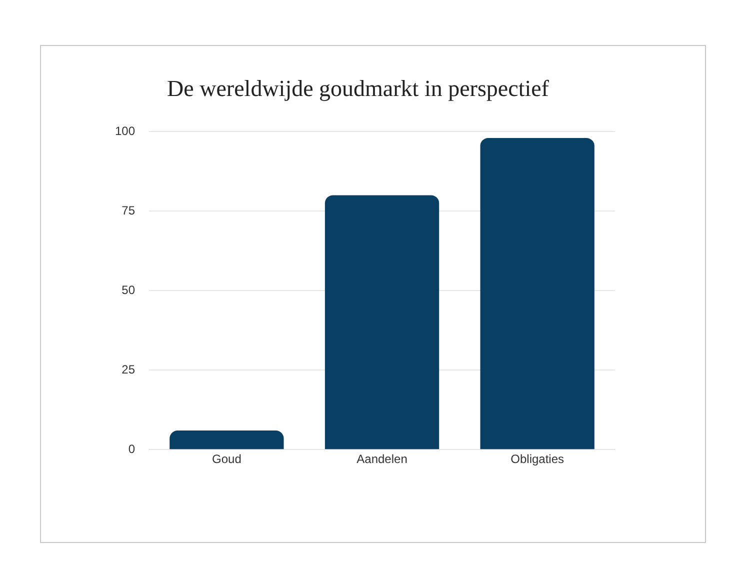 This screenshot has width=734, height=584. What do you see at coordinates (358, 88) in the screenshot?
I see `chart-title: De wereldwijde goudmarkt in perspectief` at bounding box center [358, 88].